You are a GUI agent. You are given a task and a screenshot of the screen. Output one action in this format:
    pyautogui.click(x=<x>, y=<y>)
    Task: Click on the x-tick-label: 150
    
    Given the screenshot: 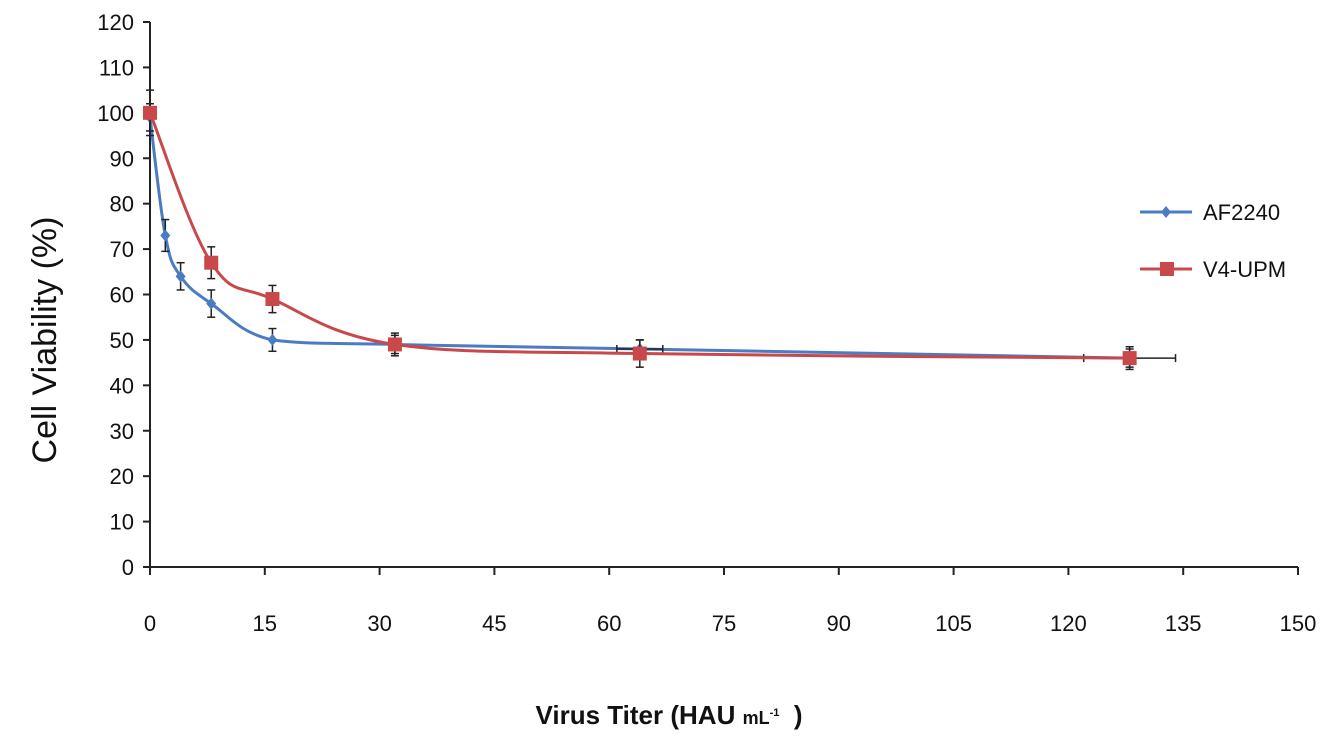 What is the action you would take?
    pyautogui.click(x=1298, y=623)
    